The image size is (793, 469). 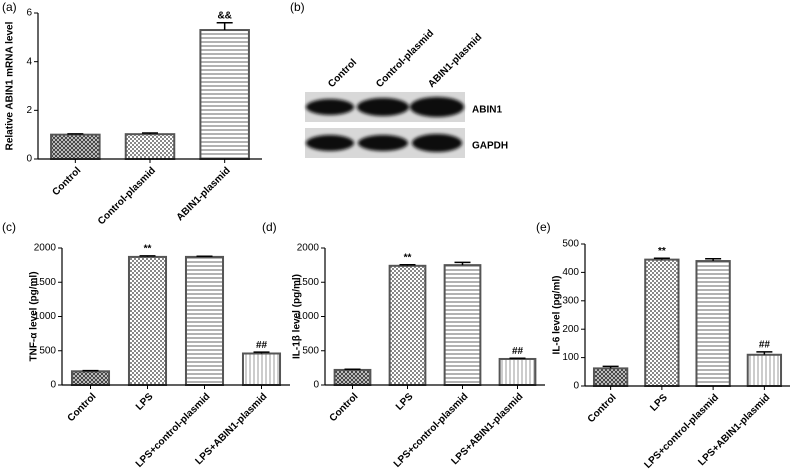 I want to click on panel-label: (a), so click(x=9, y=7).